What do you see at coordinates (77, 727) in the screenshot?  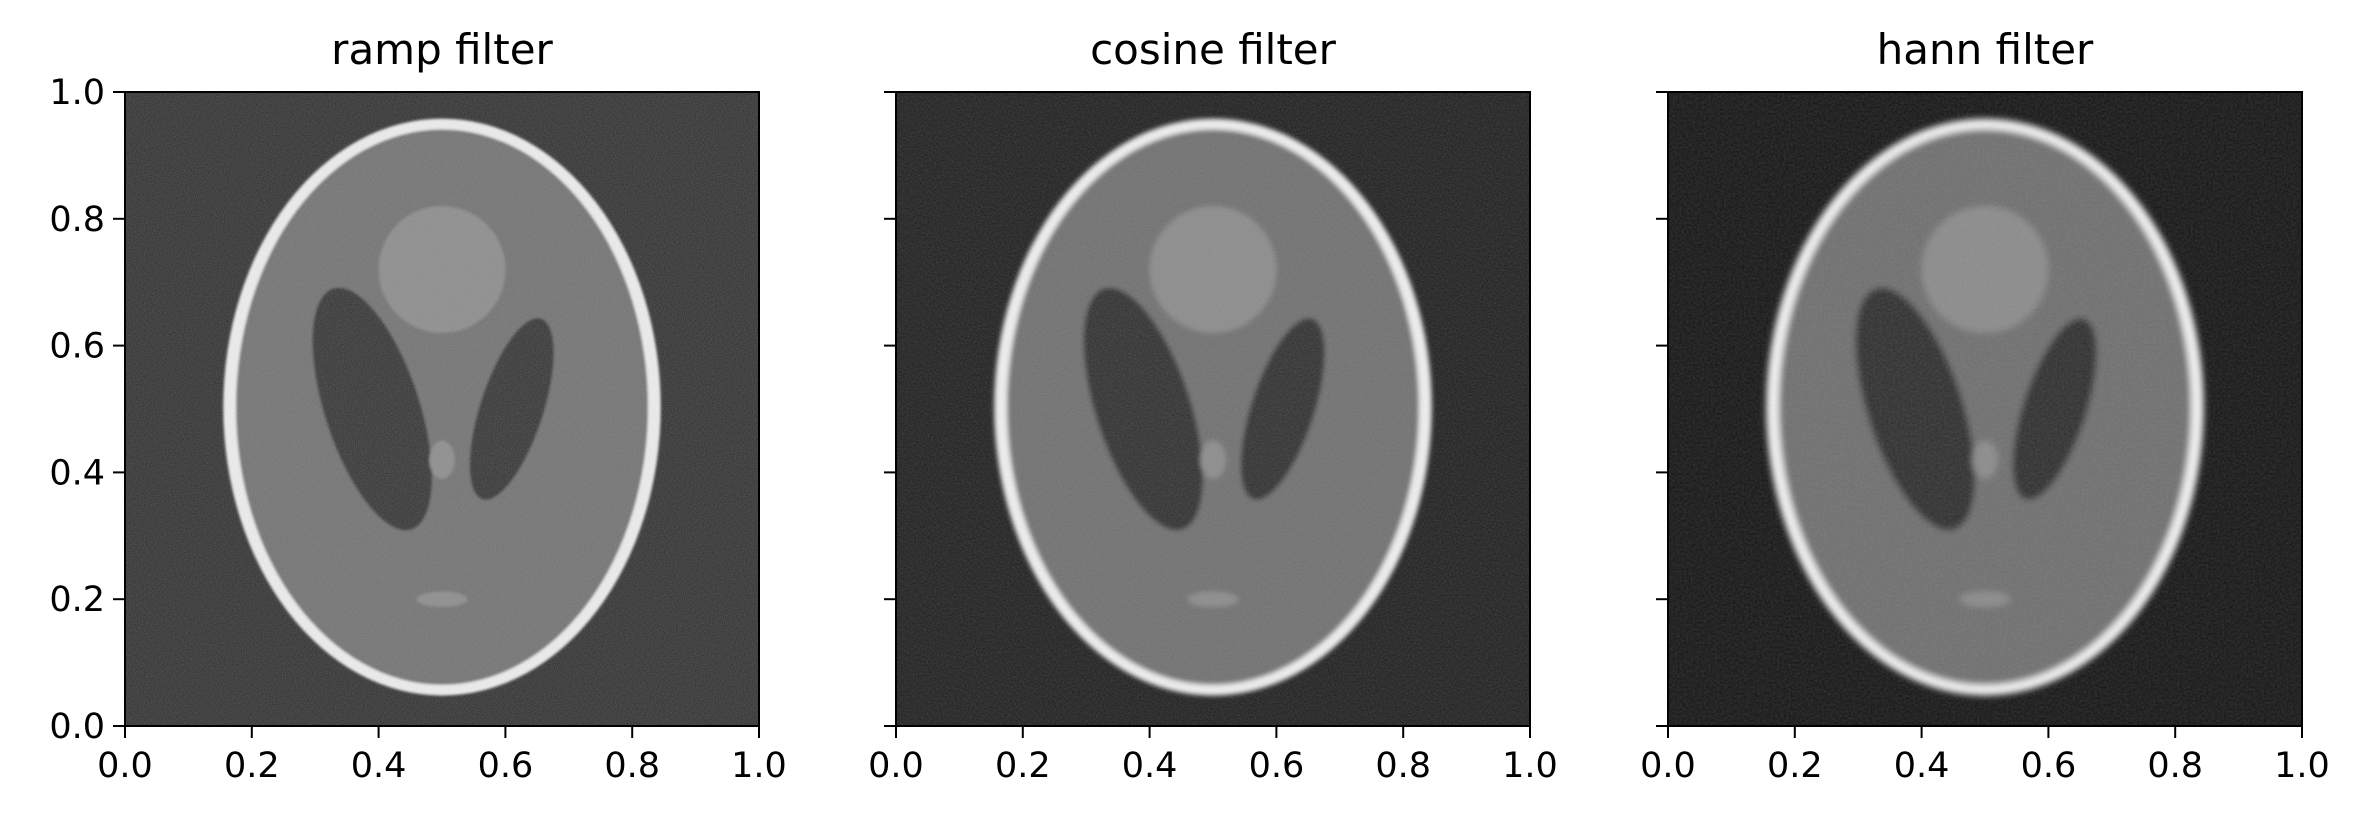 I see `y-tick-label: 0.0` at bounding box center [77, 727].